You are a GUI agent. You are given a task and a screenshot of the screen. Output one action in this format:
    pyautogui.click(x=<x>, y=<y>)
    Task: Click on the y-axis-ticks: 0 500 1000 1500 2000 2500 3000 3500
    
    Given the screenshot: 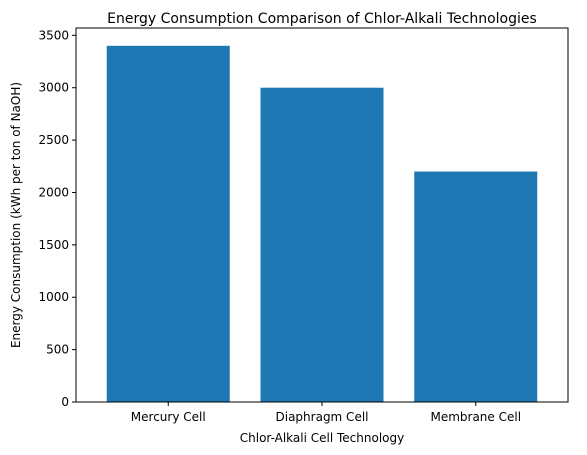 What is the action you would take?
    pyautogui.click(x=57, y=218)
    